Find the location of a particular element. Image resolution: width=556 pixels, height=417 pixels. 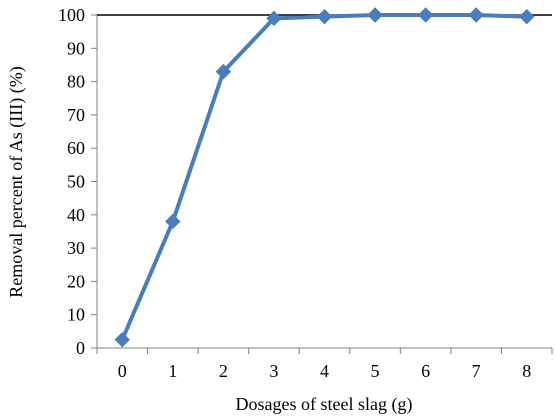

y-tick-label: 100 is located at coordinates (71, 15).